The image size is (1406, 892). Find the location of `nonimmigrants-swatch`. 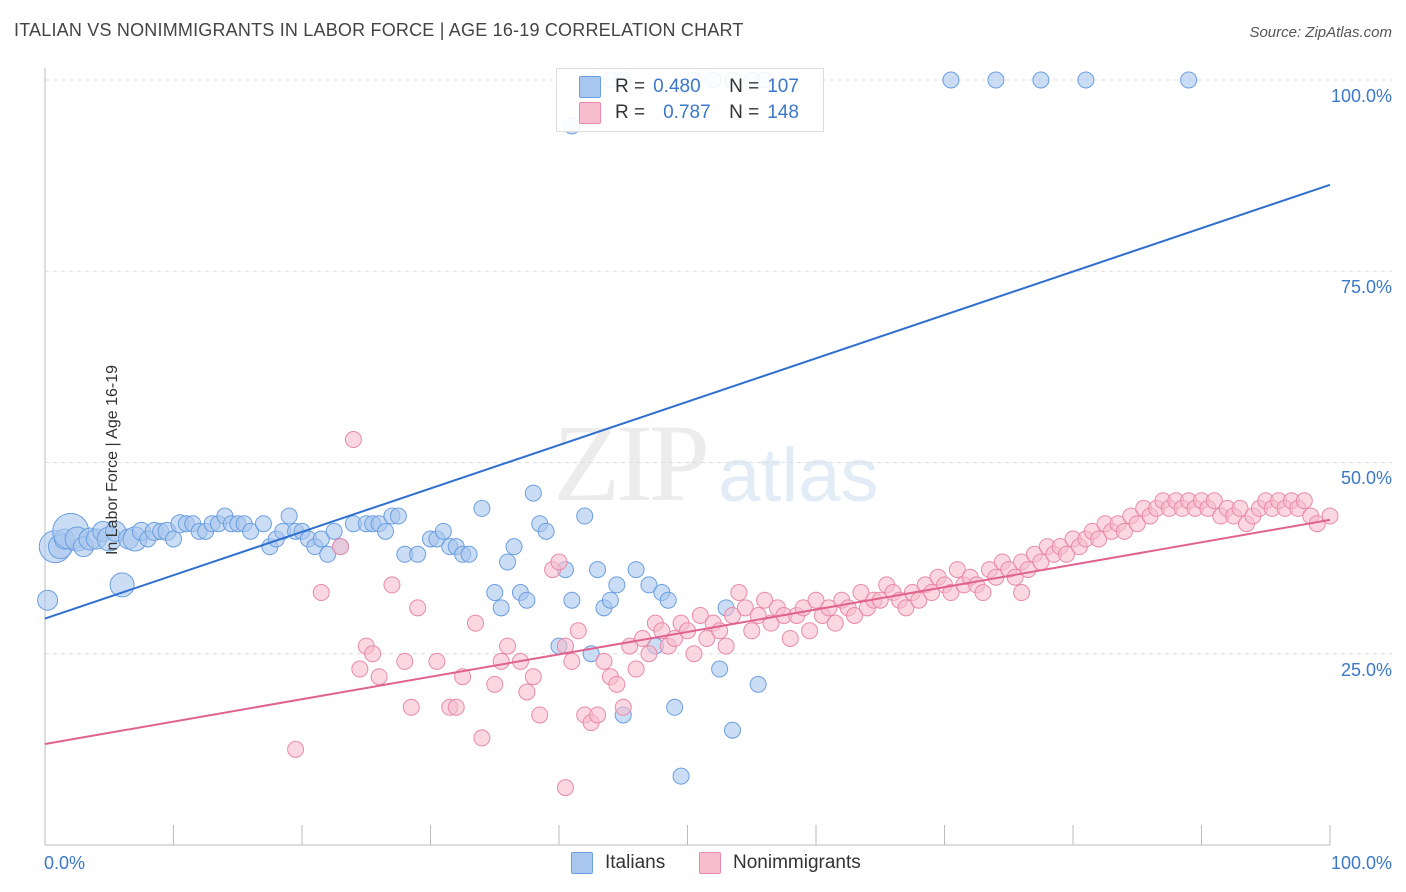

nonimmigrants-swatch is located at coordinates (590, 113).